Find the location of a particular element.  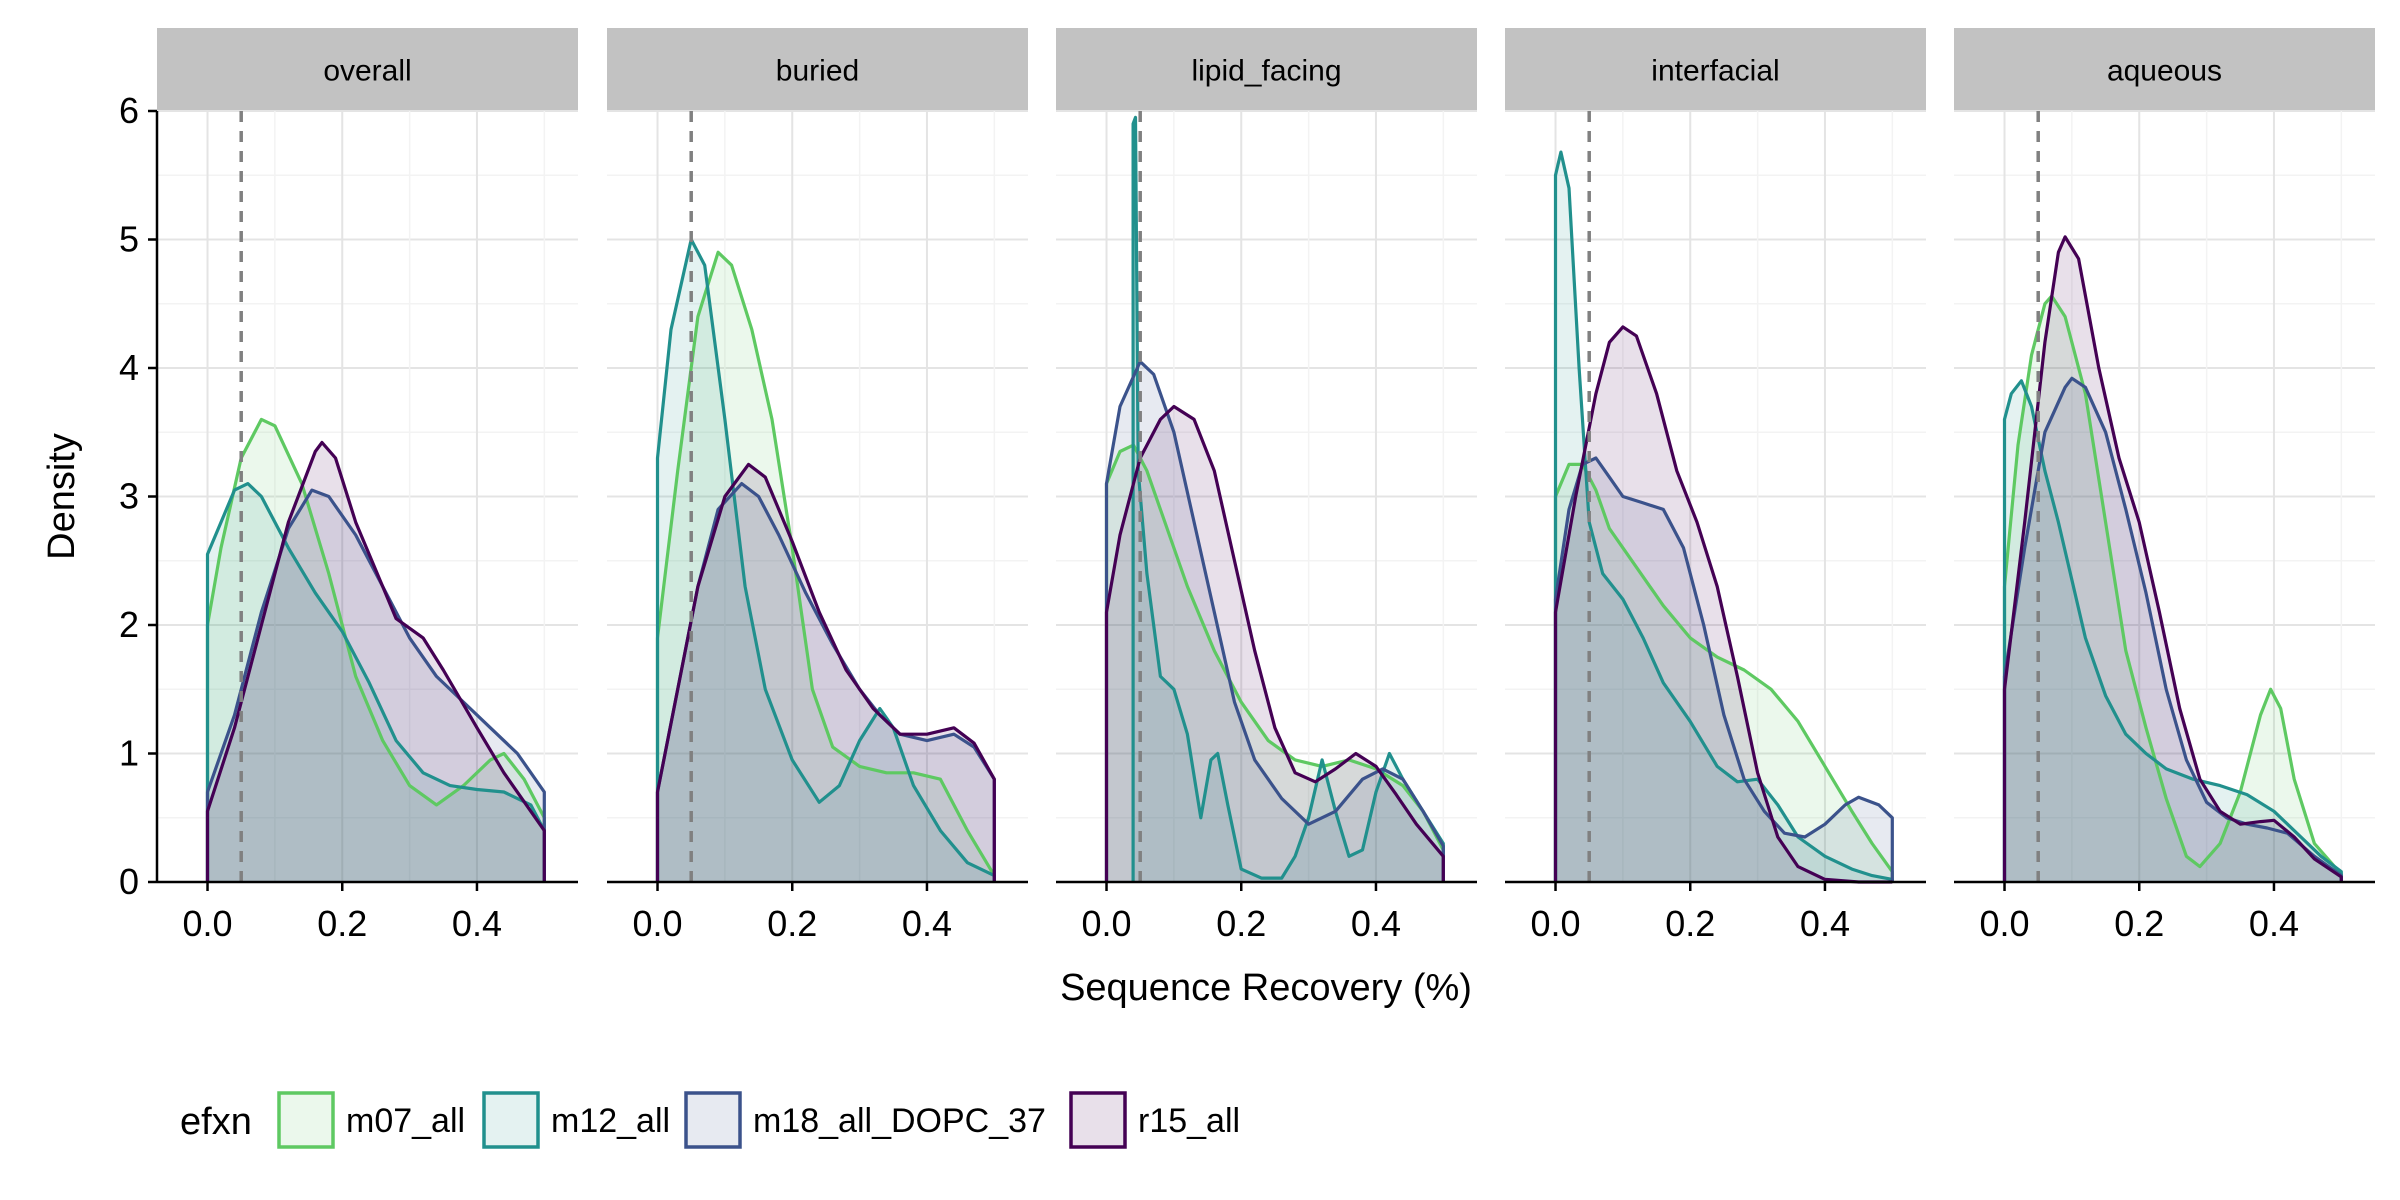

y-tick-label: 5 is located at coordinates (129, 239).